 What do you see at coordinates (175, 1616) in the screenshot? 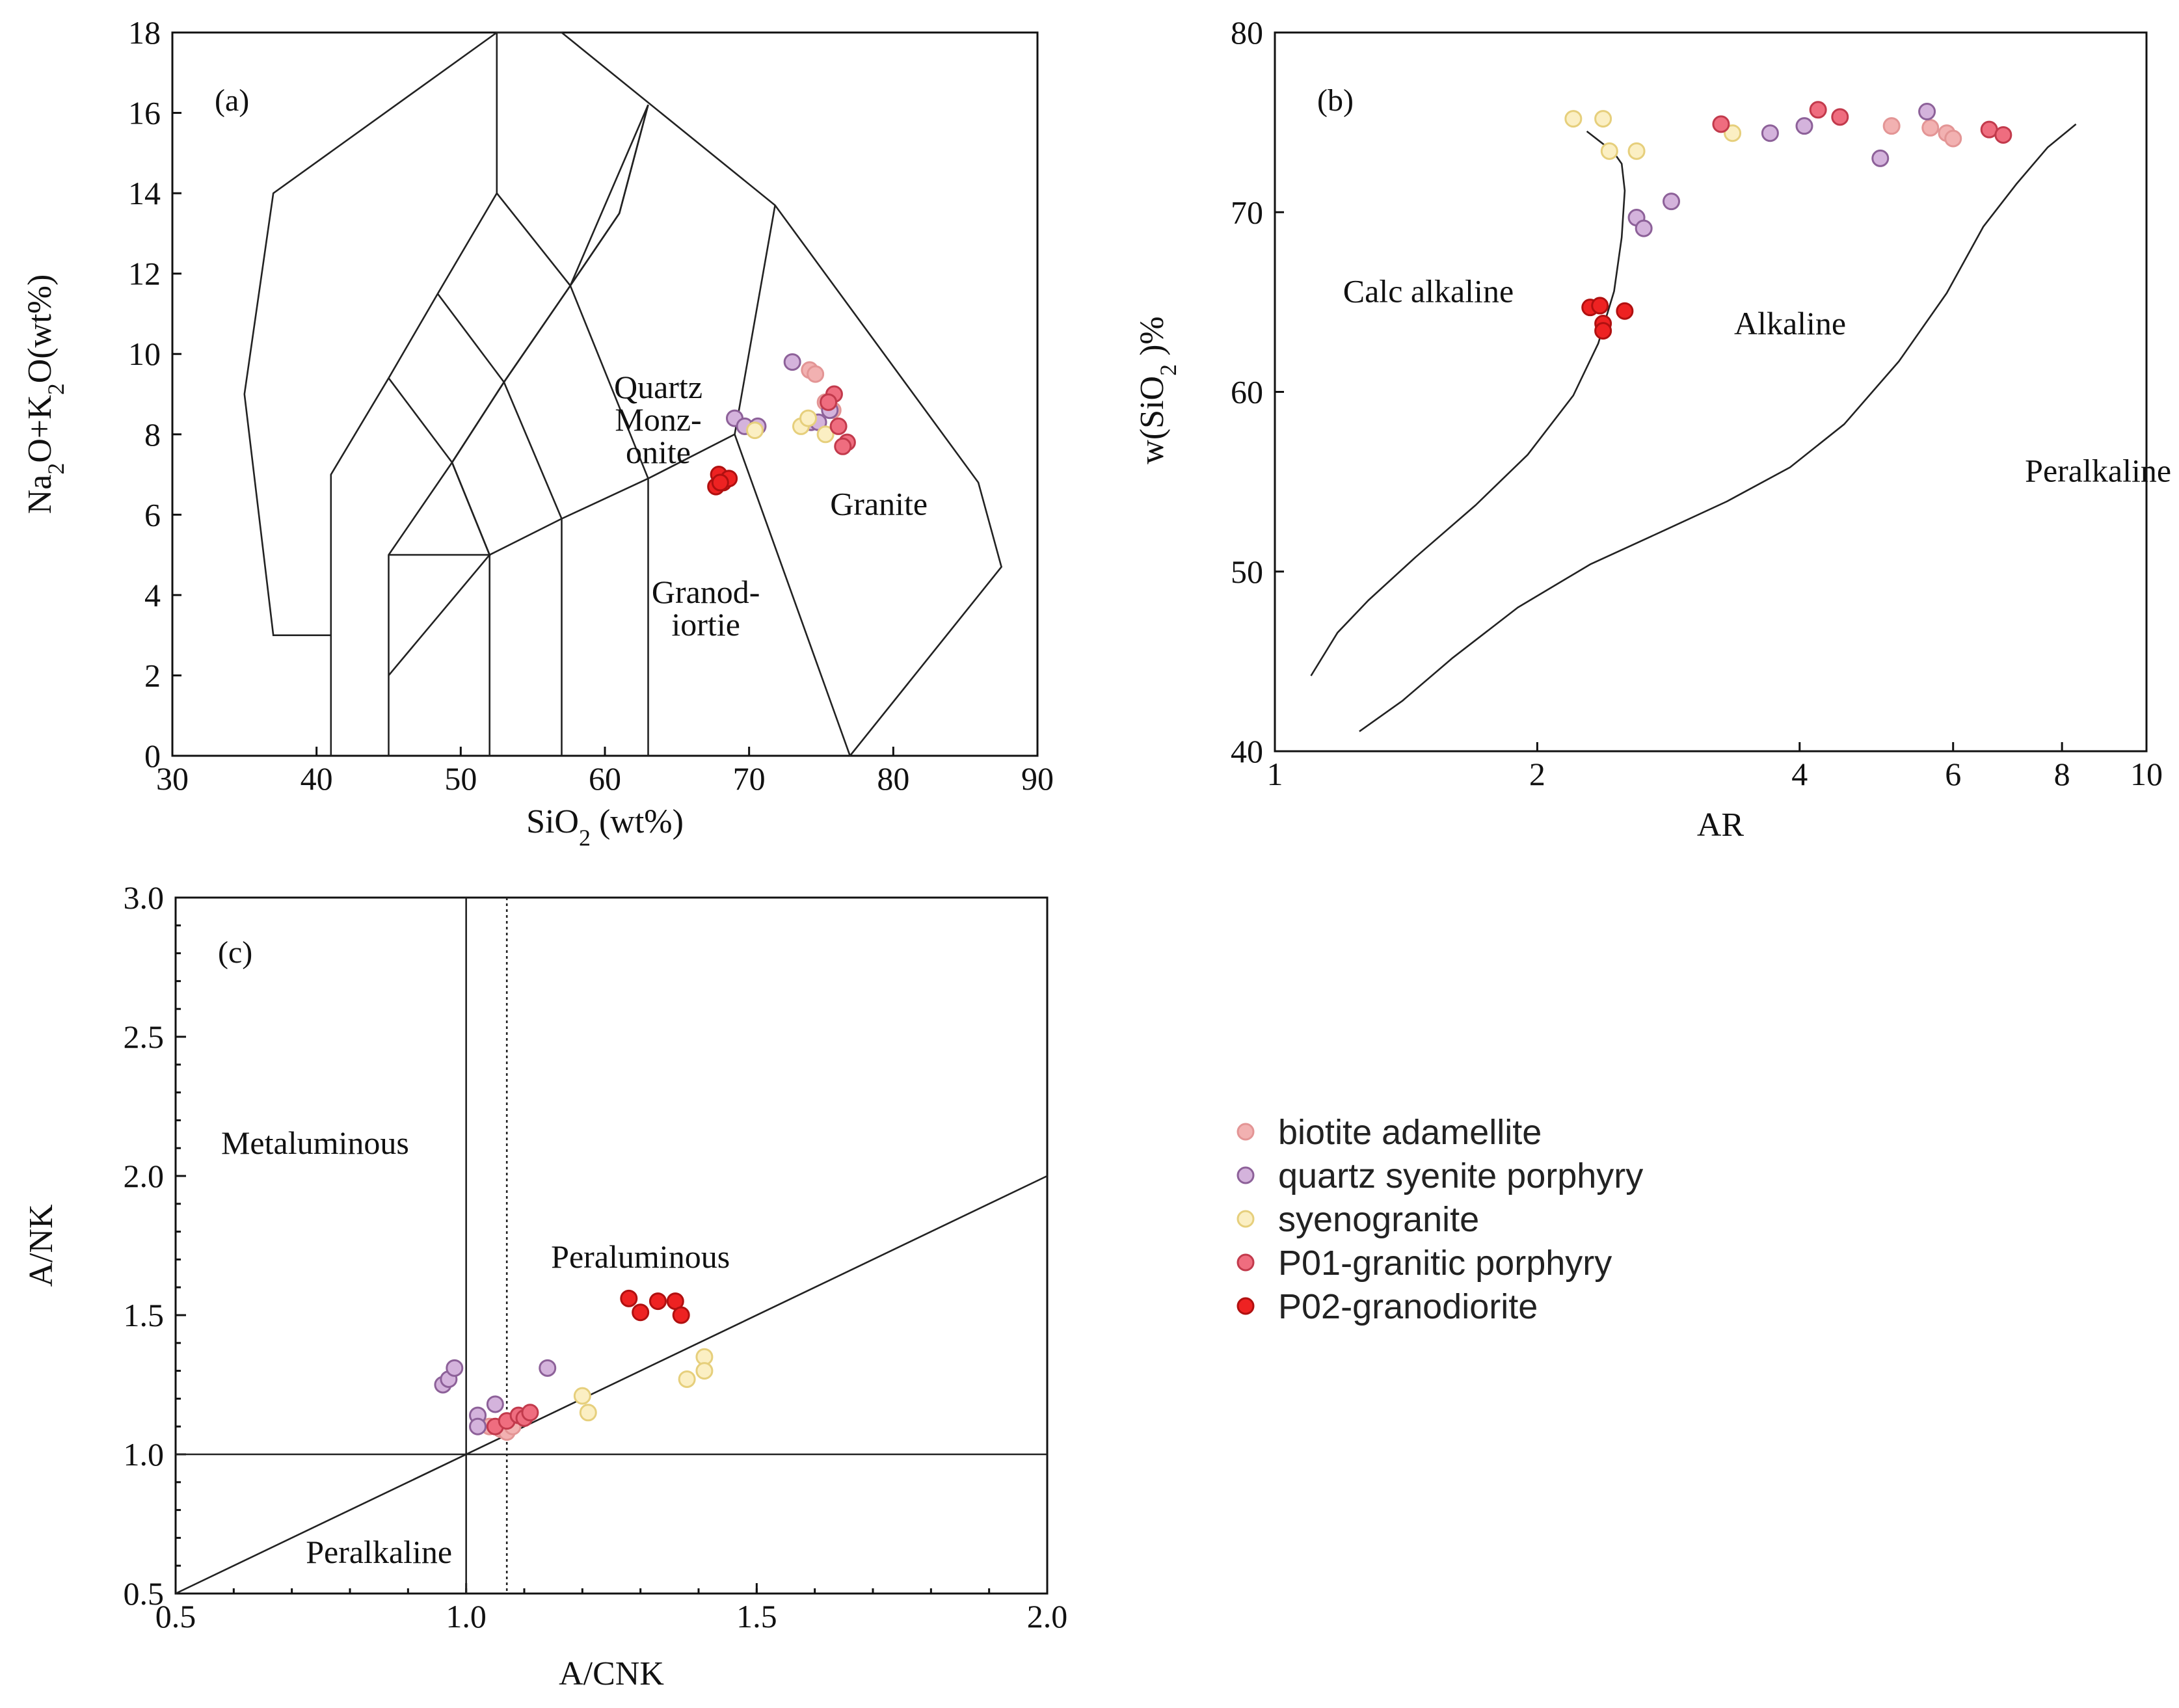
I see `acnk-x-tick-label: 0.5` at bounding box center [175, 1616].